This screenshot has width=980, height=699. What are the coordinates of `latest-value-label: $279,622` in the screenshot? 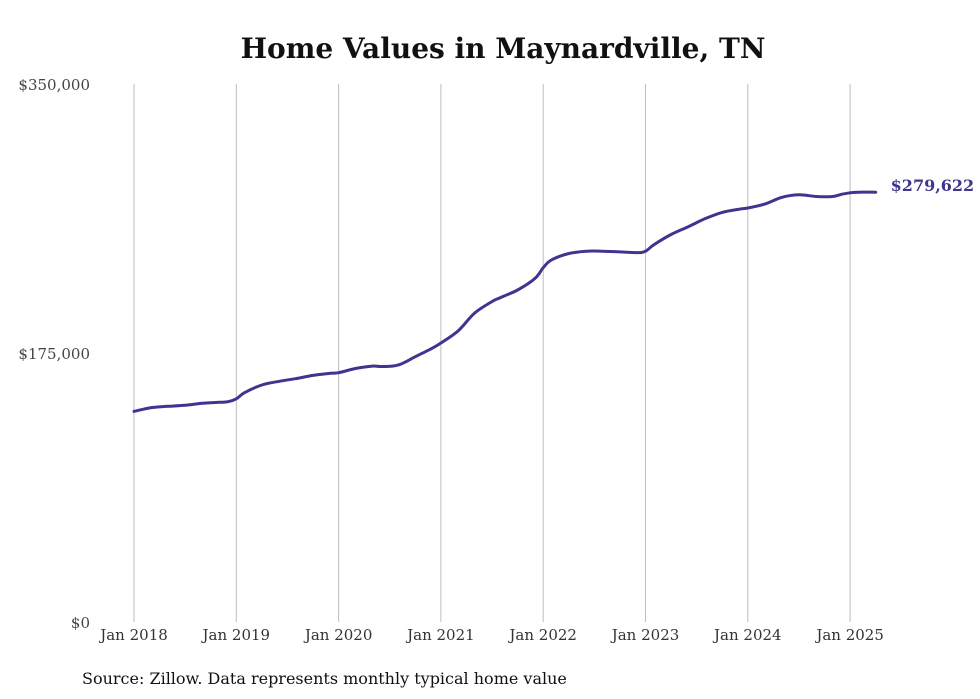 It's located at (933, 185).